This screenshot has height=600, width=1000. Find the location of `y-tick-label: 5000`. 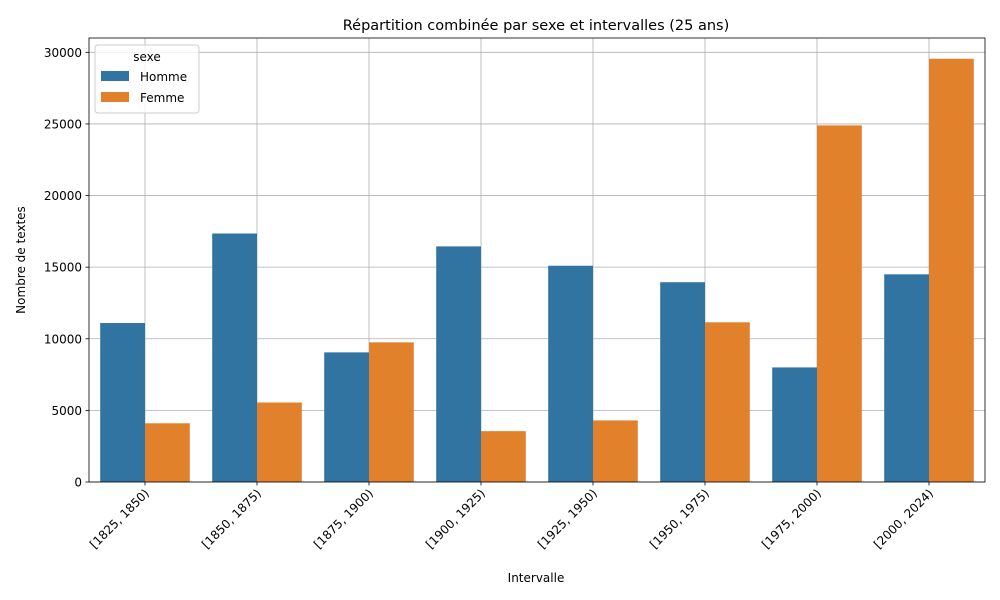

y-tick-label: 5000 is located at coordinates (66, 411).